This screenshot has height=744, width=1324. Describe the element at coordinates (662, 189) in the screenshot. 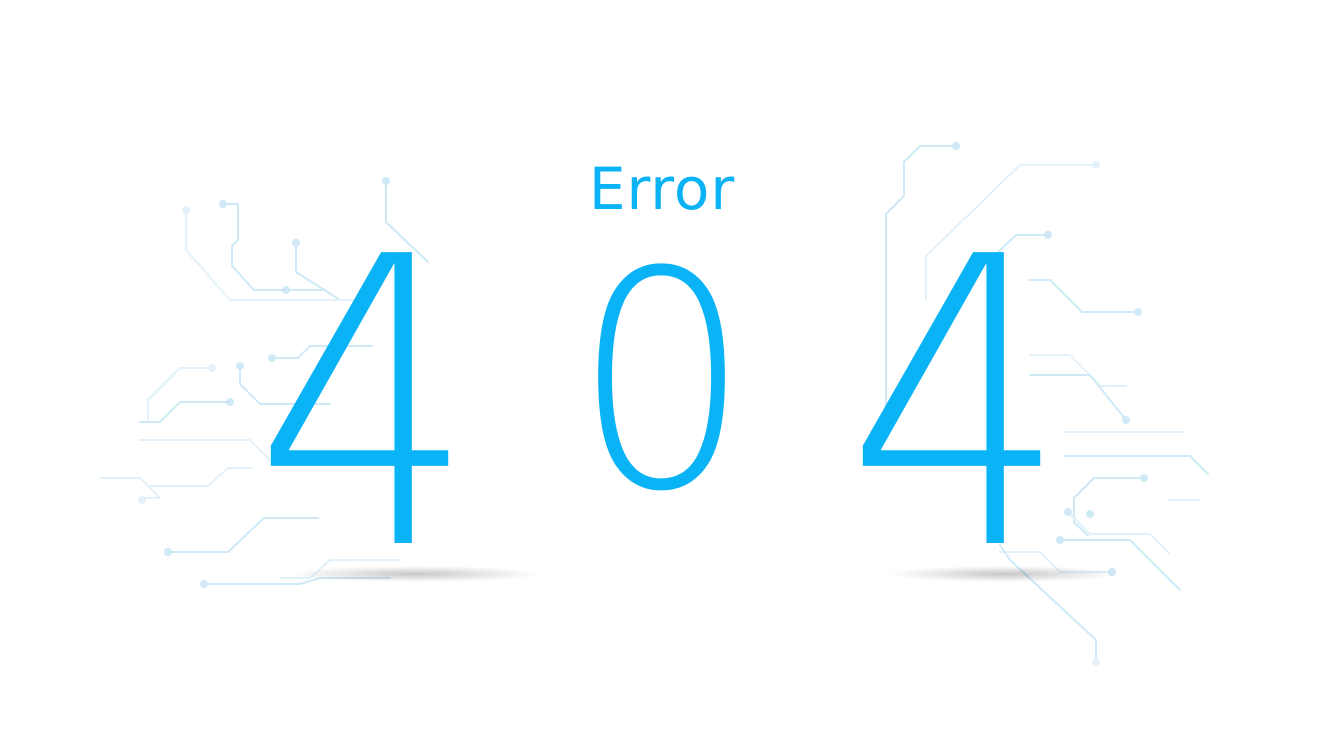

I see `error-label: Error` at that location.